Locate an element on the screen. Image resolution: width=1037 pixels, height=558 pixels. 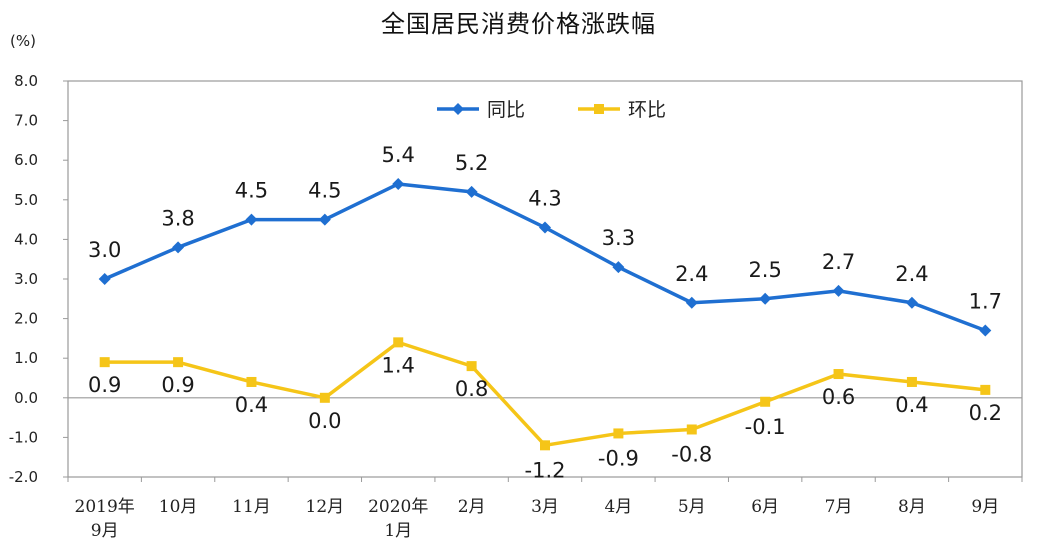
data-label: 3.3 is located at coordinates (618, 238).